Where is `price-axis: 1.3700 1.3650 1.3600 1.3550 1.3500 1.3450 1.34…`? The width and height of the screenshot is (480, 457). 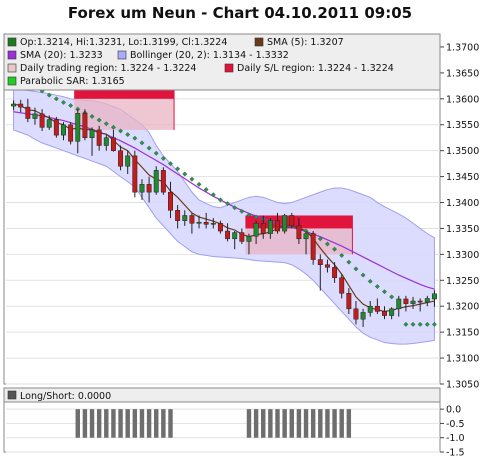 price-axis: 1.3700 1.3650 1.3600 1.3550 1.3500 1.3450 1.34… is located at coordinates (459, 216).